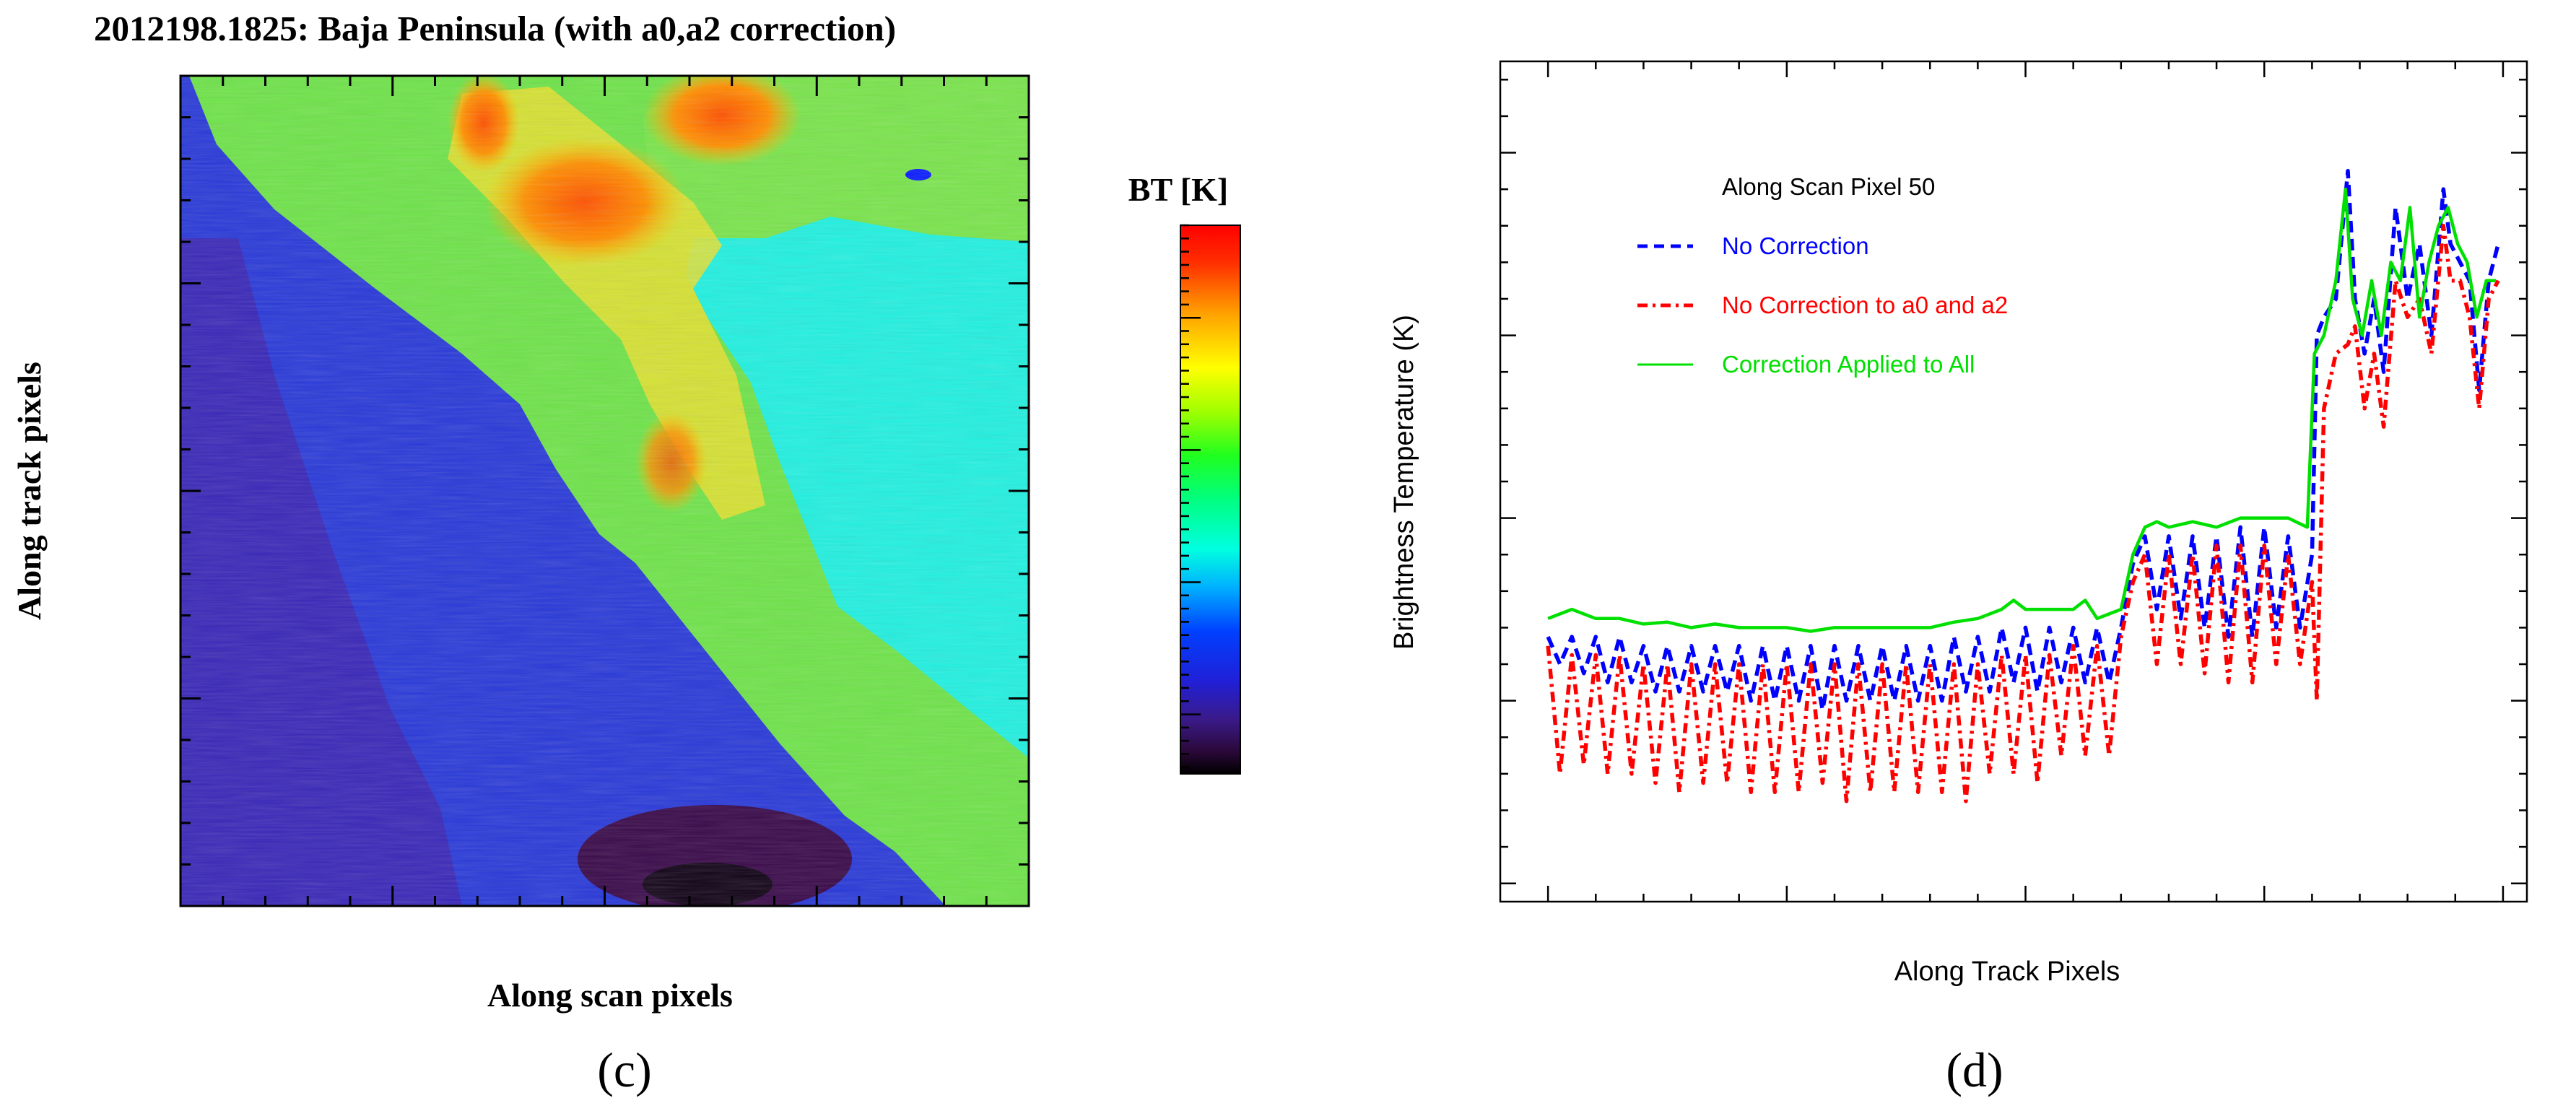 Image resolution: width=2576 pixels, height=1111 pixels. What do you see at coordinates (1865, 305) in the screenshot?
I see `legend-label-no-correction-a0-a2: No Correction to a0 and a2` at bounding box center [1865, 305].